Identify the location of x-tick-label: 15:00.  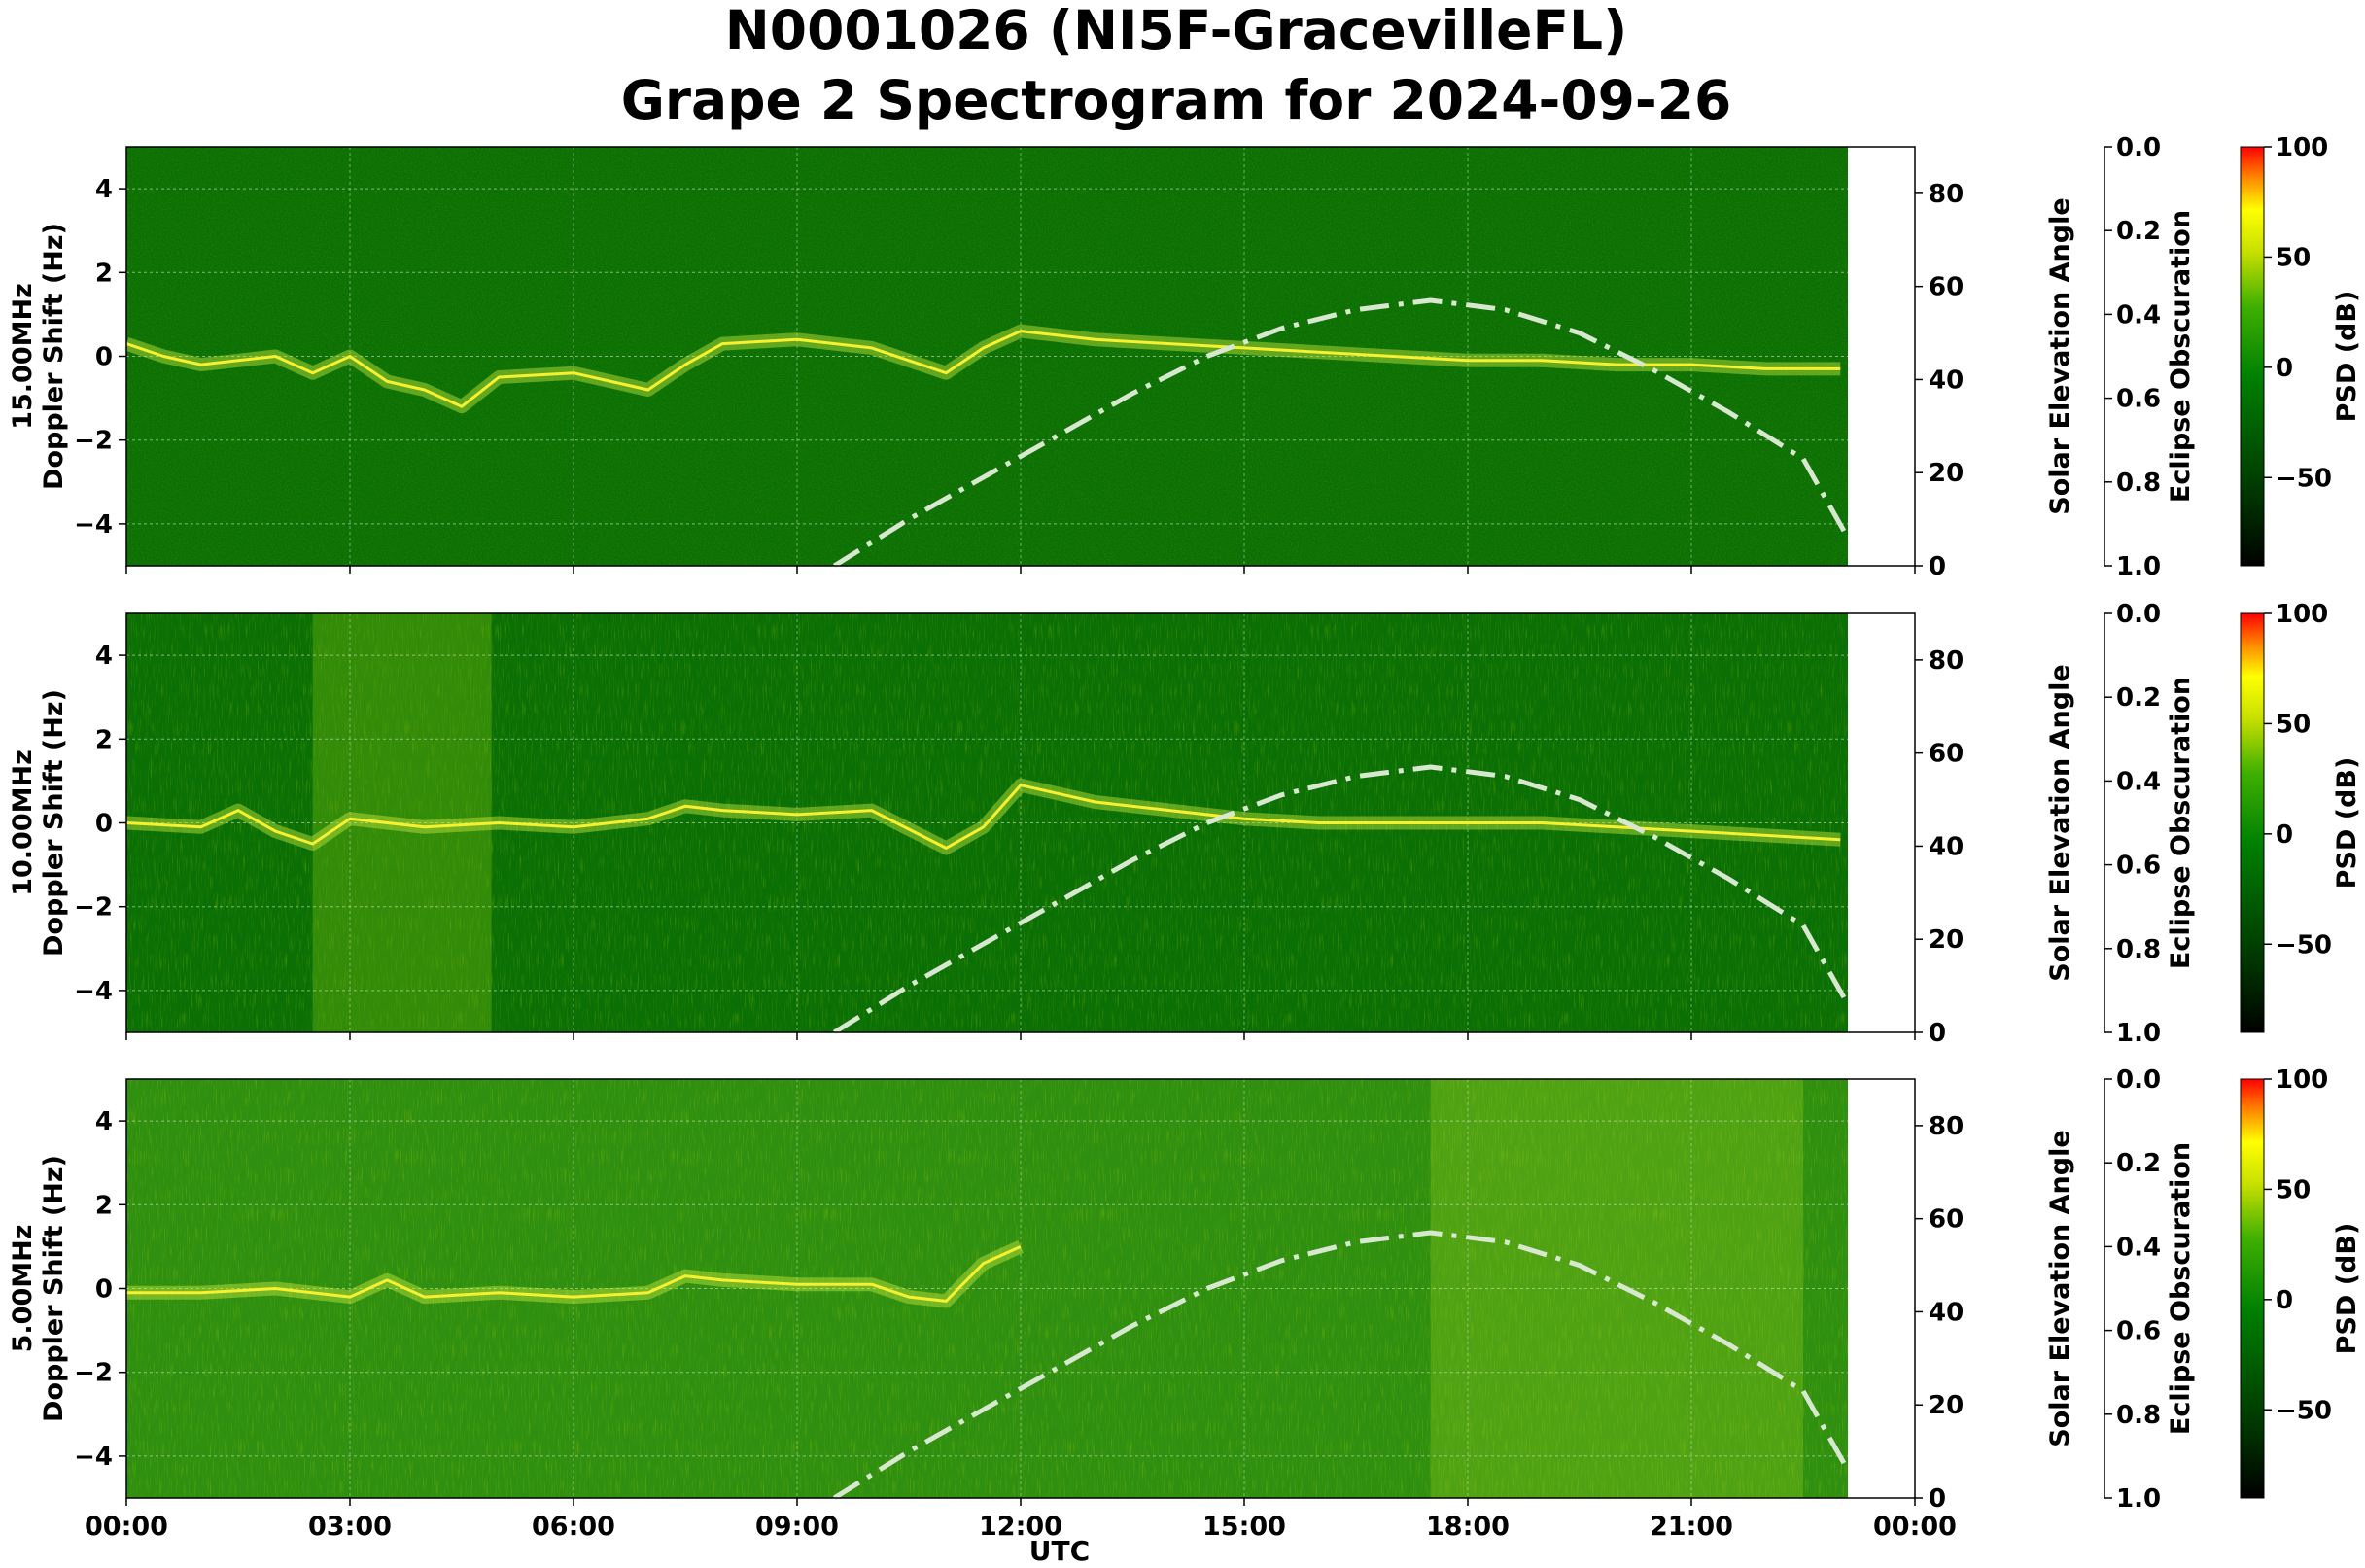
(1244, 1527).